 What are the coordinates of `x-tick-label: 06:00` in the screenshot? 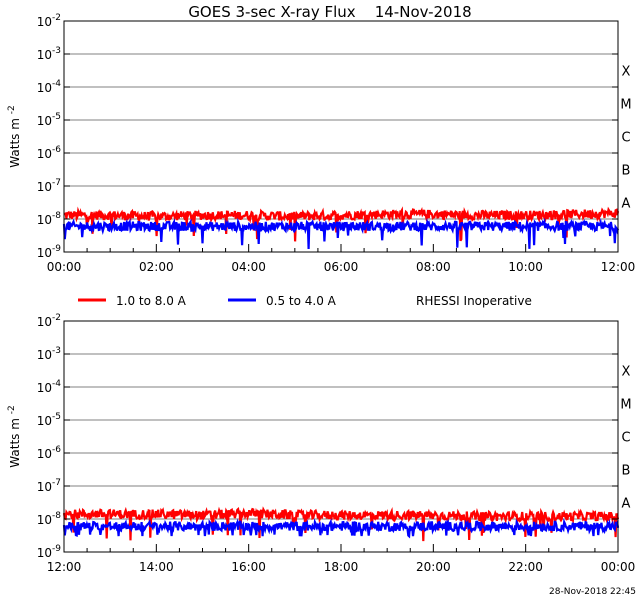 It's located at (341, 267).